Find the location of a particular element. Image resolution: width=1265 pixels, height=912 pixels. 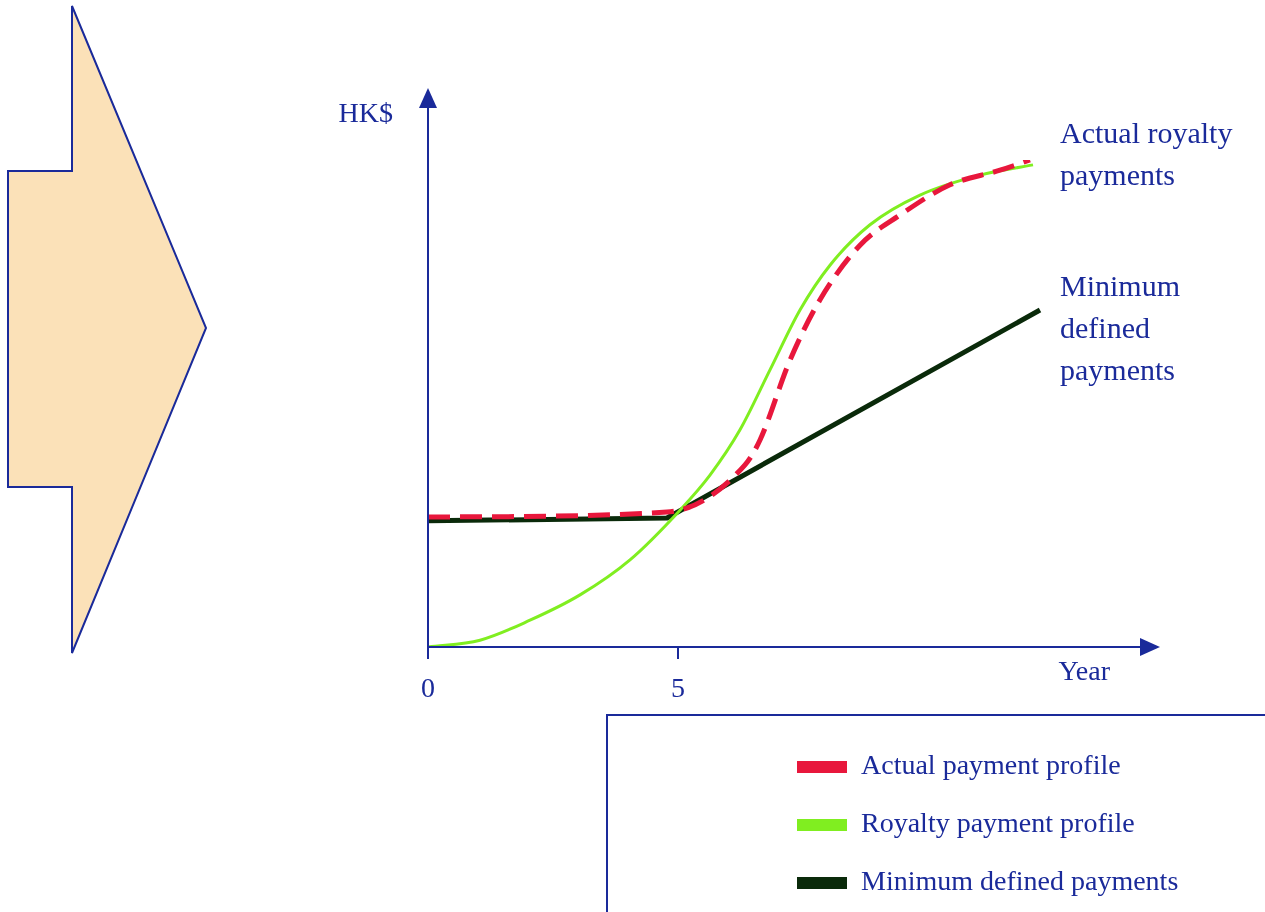

legend-label: Royalty payment profile is located at coordinates (998, 823).